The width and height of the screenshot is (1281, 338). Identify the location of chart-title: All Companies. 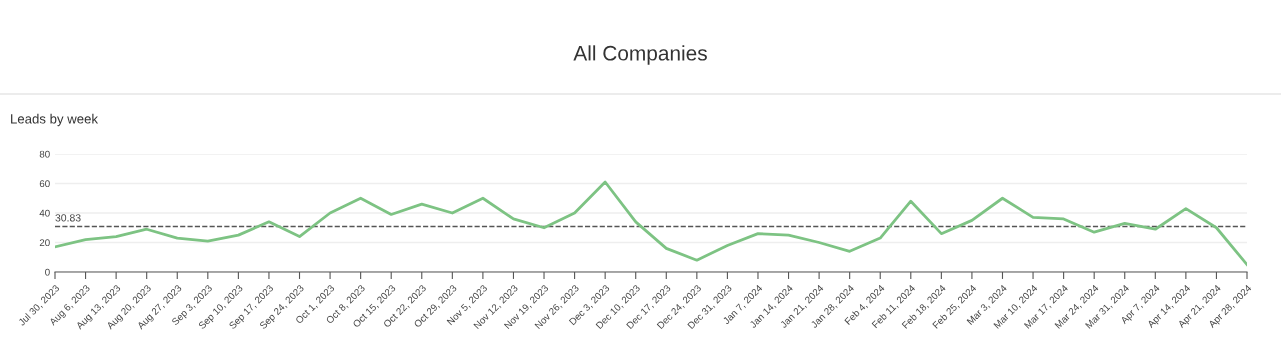
(640, 55).